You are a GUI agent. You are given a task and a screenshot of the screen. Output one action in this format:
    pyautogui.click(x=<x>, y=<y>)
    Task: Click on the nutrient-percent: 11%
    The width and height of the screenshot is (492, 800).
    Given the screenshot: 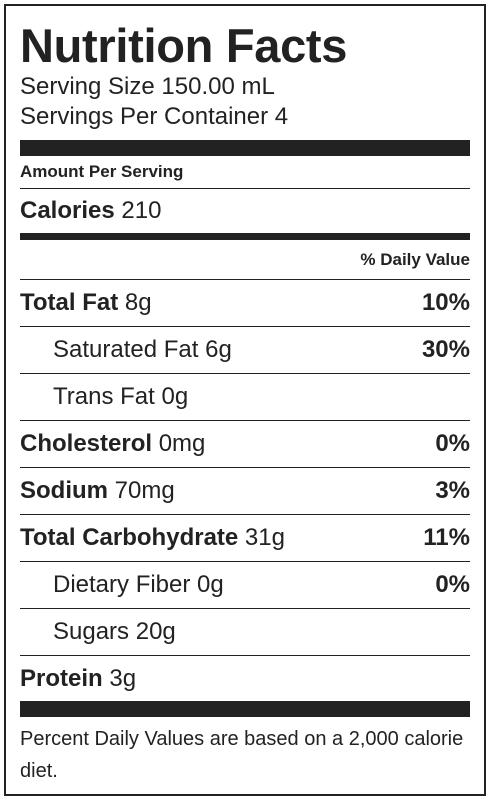 What is the action you would take?
    pyautogui.click(x=446, y=537)
    